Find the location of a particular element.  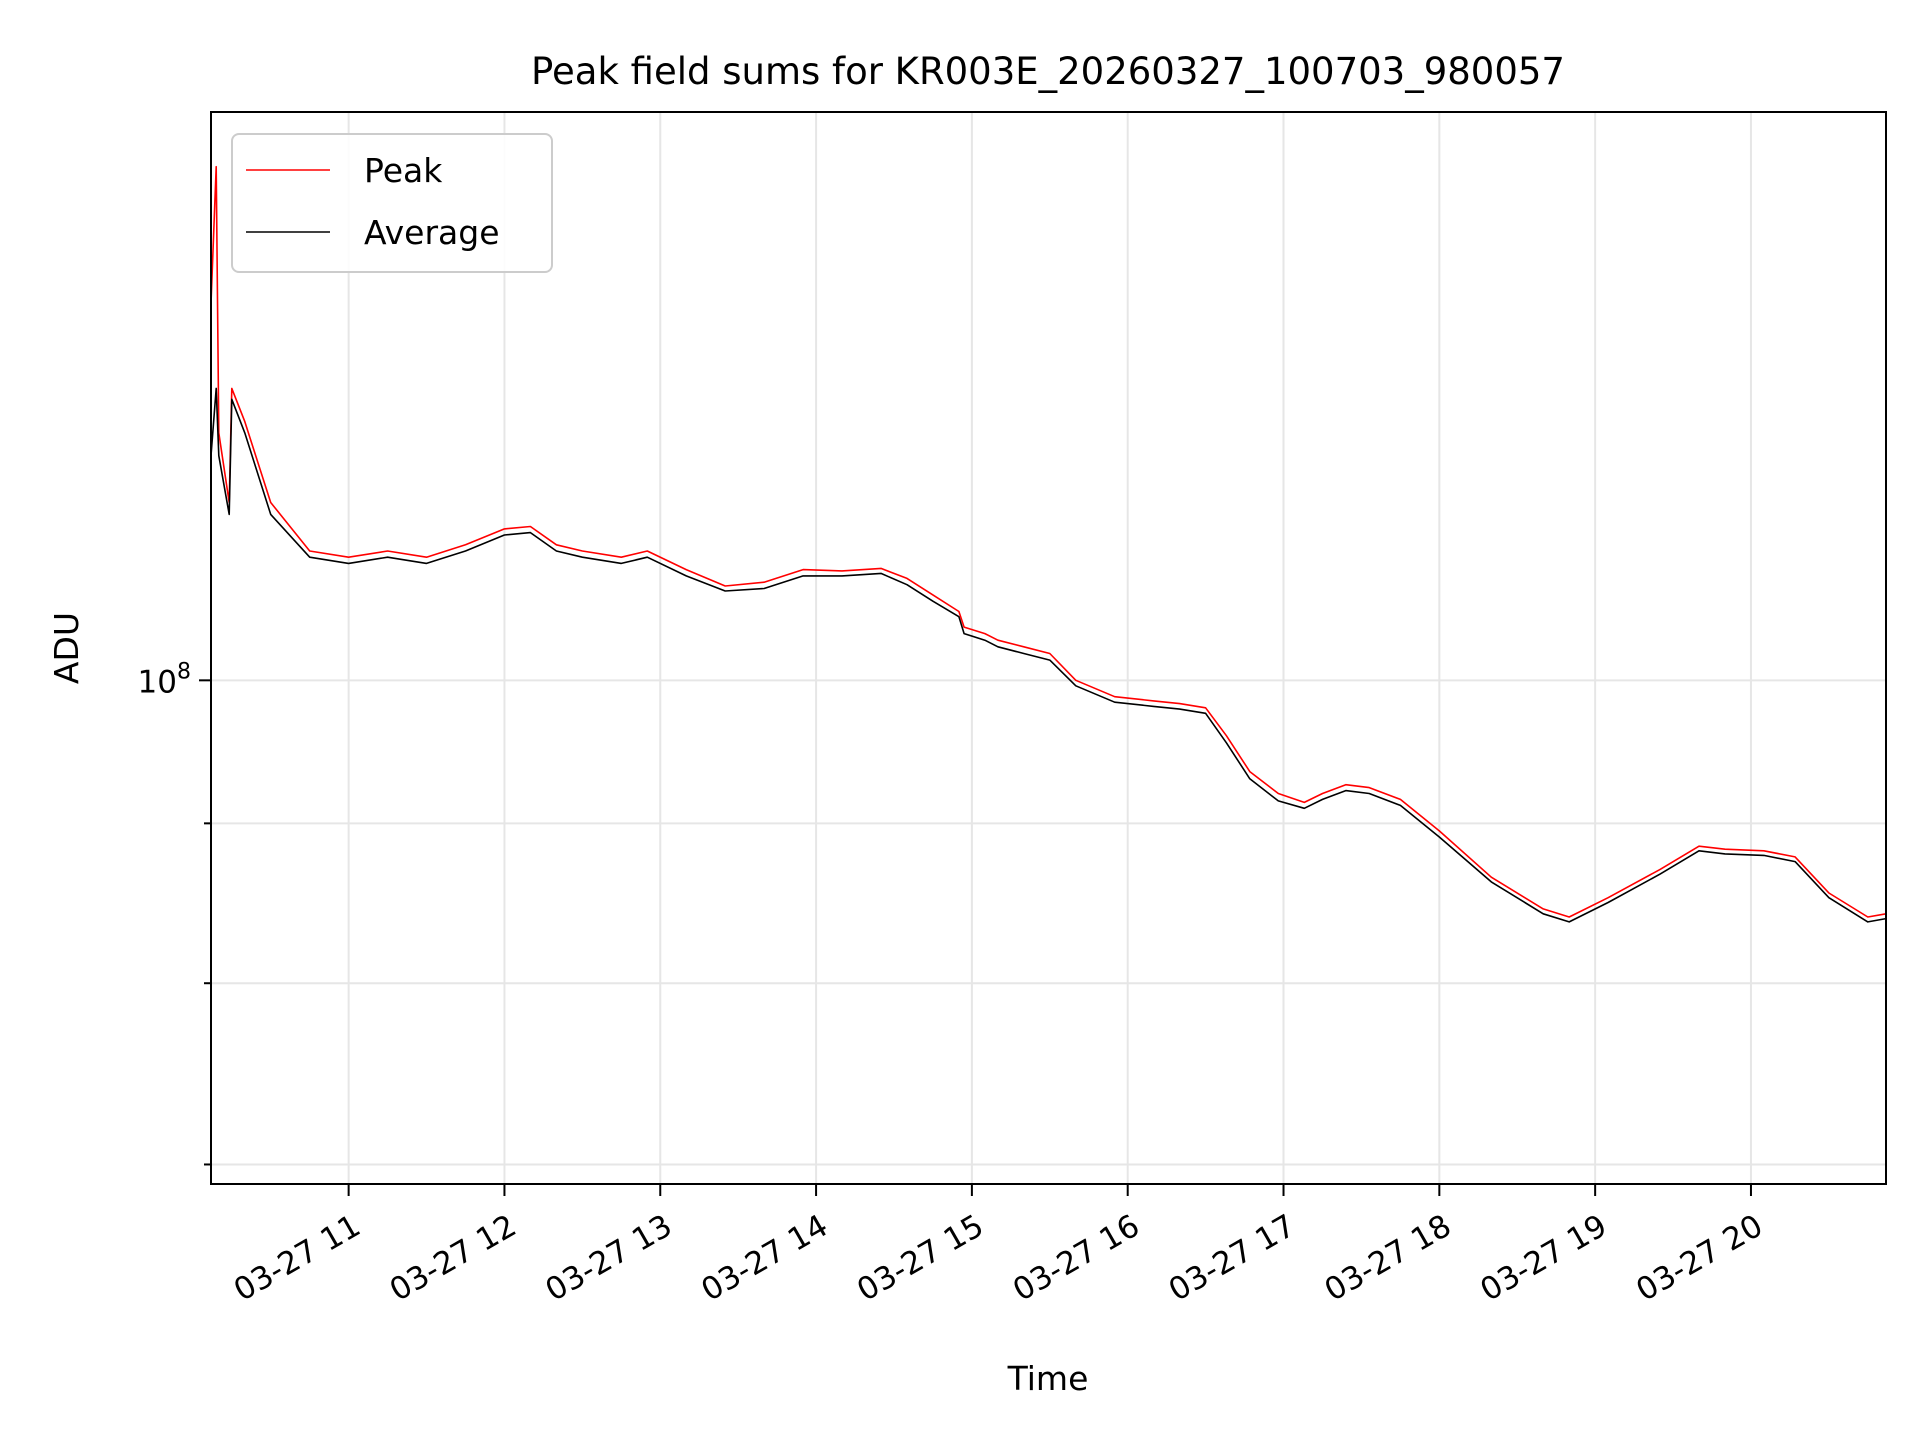

y-axis: 108 is located at coordinates (174, 912).